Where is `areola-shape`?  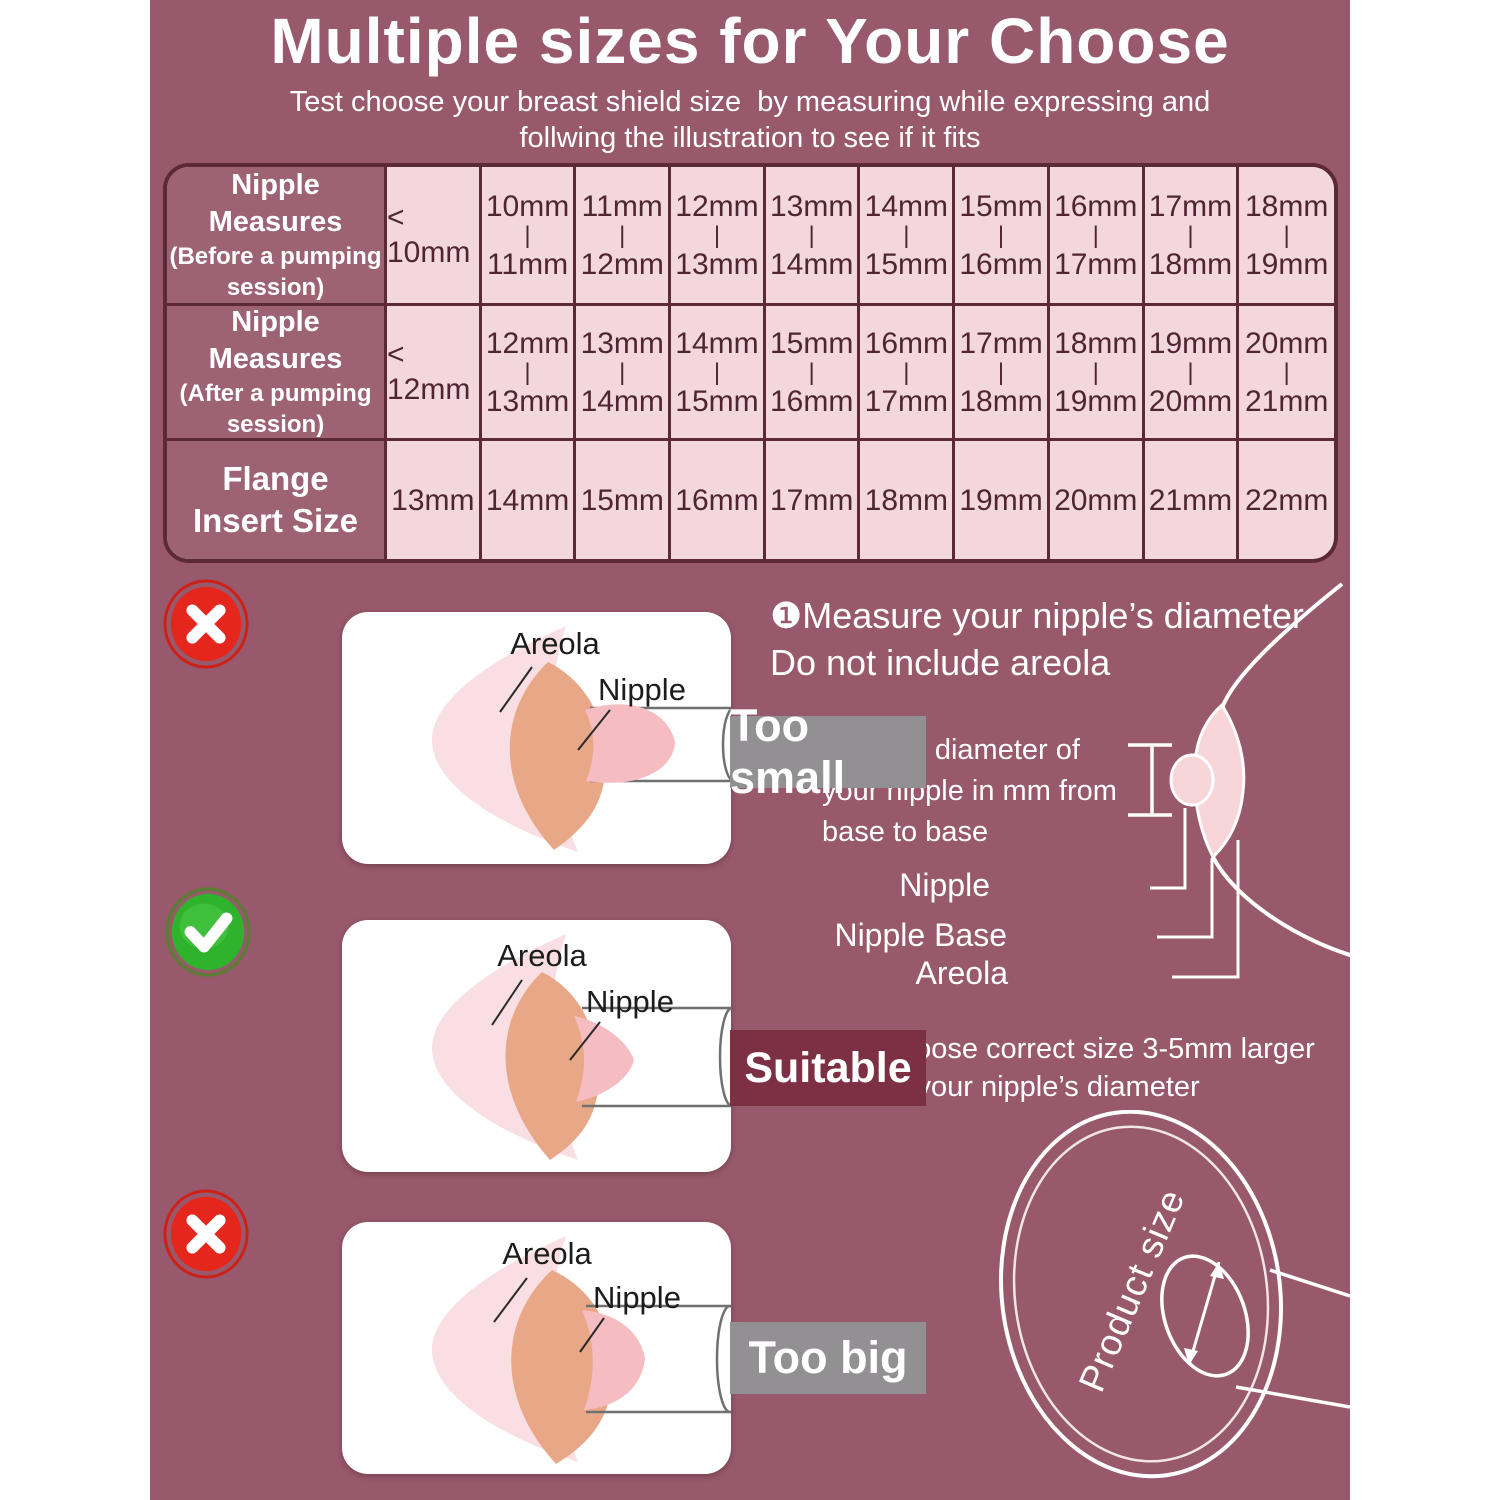
areola-shape is located at coordinates (1219, 781).